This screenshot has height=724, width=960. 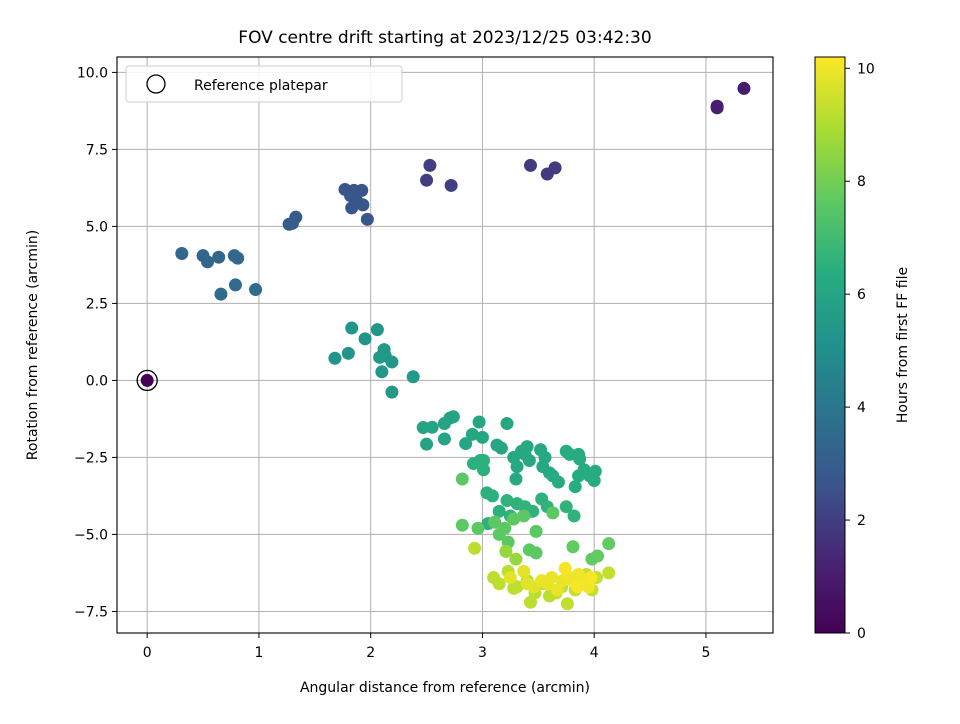 What do you see at coordinates (705, 653) in the screenshot?
I see `x-tick-label: 5` at bounding box center [705, 653].